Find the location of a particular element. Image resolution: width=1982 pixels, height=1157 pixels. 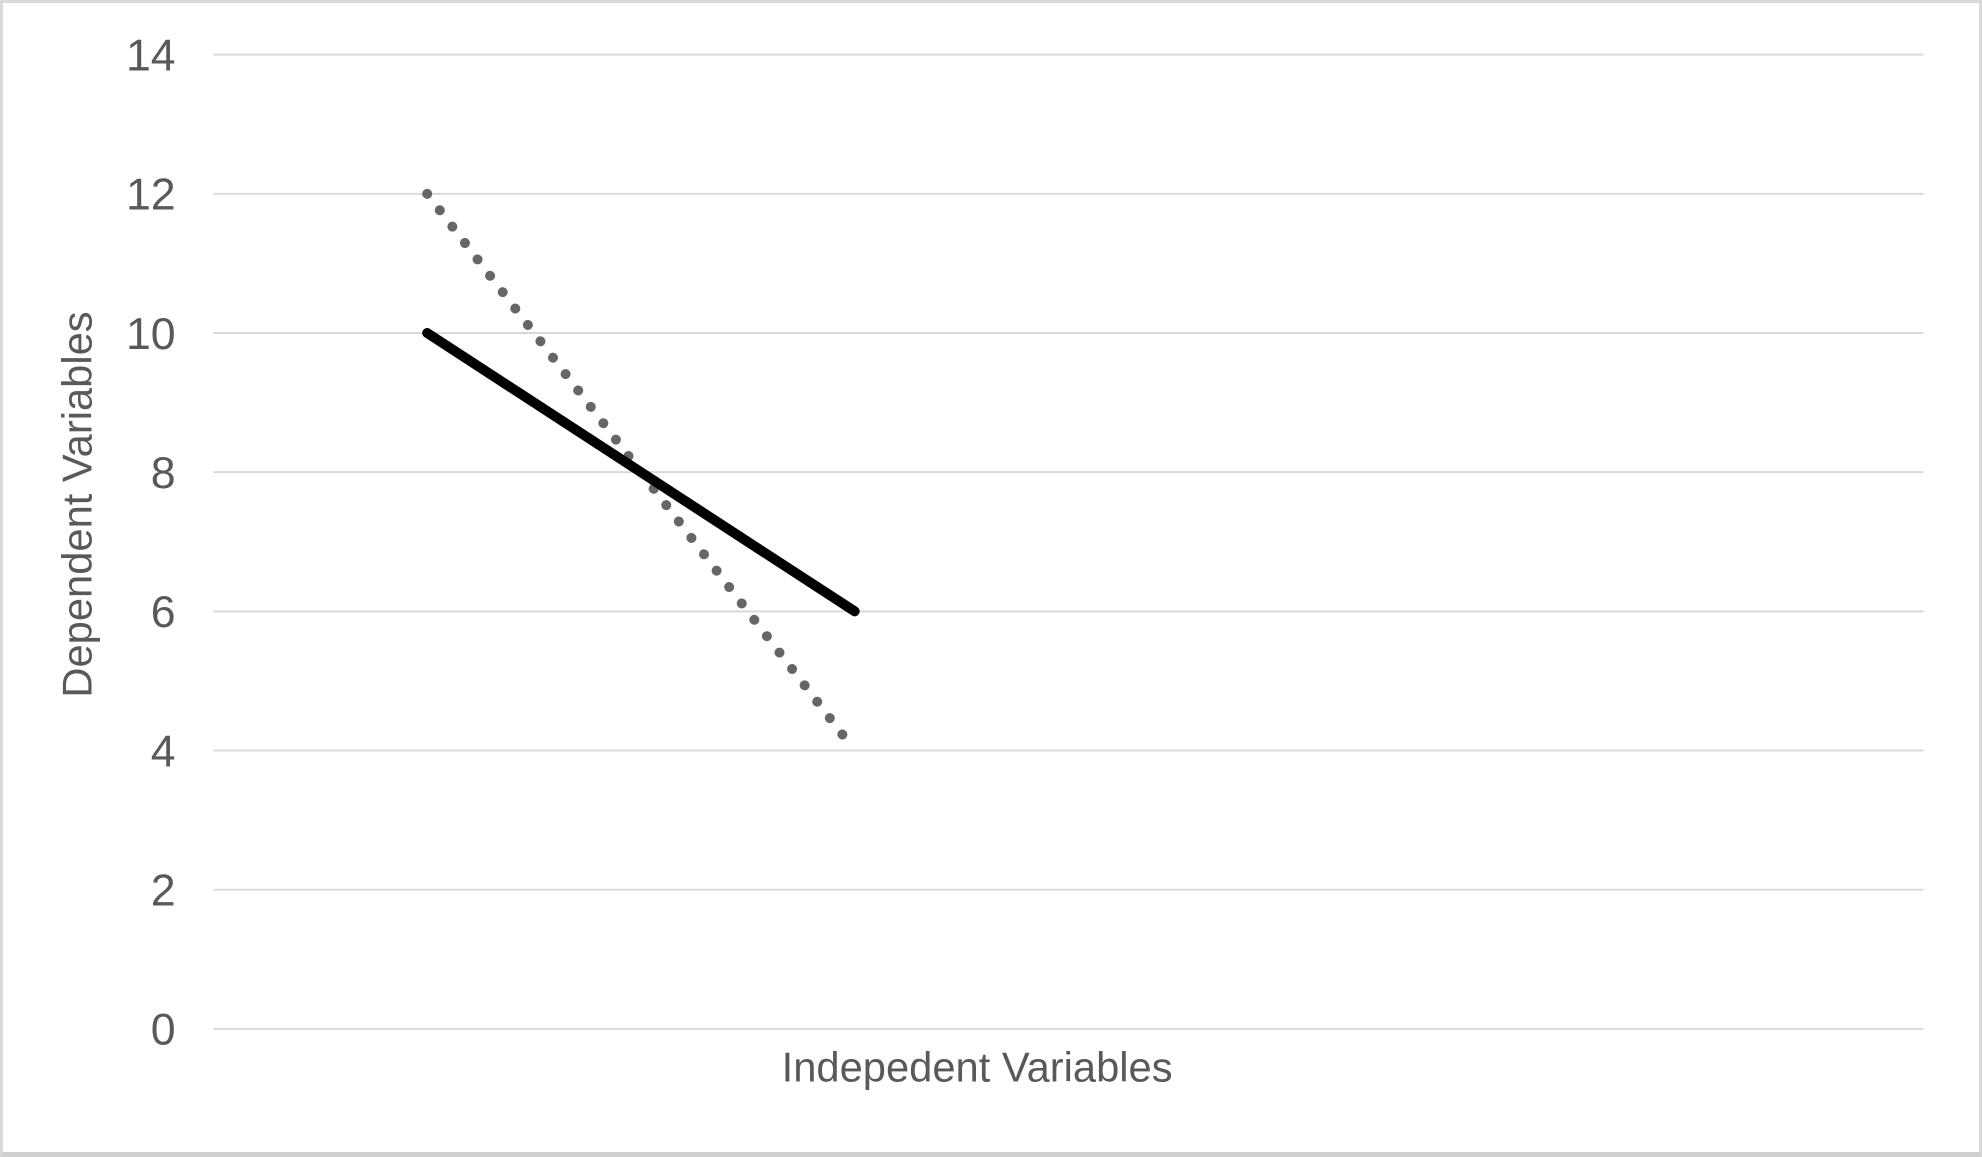

series-solid-black-line is located at coordinates (641, 472).